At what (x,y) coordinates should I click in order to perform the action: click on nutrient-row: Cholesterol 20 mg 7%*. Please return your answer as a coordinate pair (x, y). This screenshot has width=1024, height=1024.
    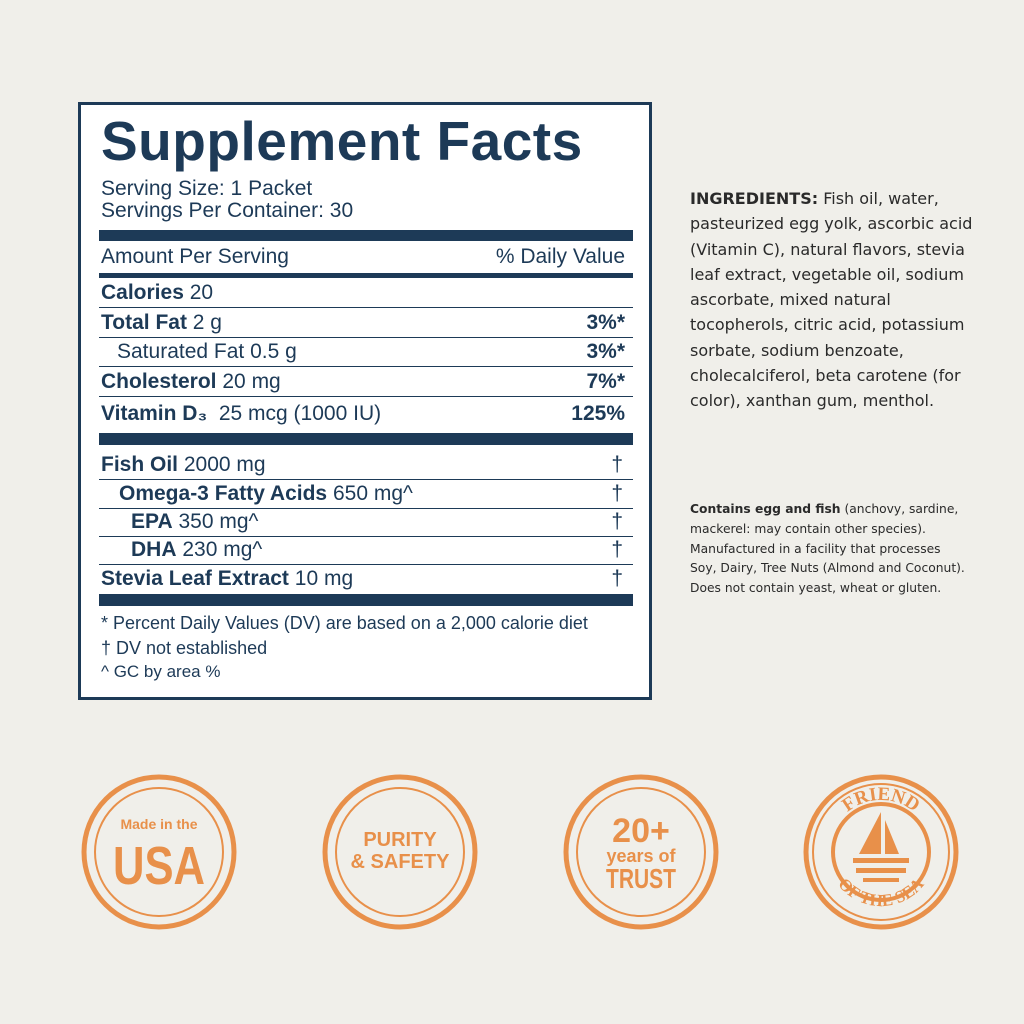
    Looking at the image, I should click on (366, 382).